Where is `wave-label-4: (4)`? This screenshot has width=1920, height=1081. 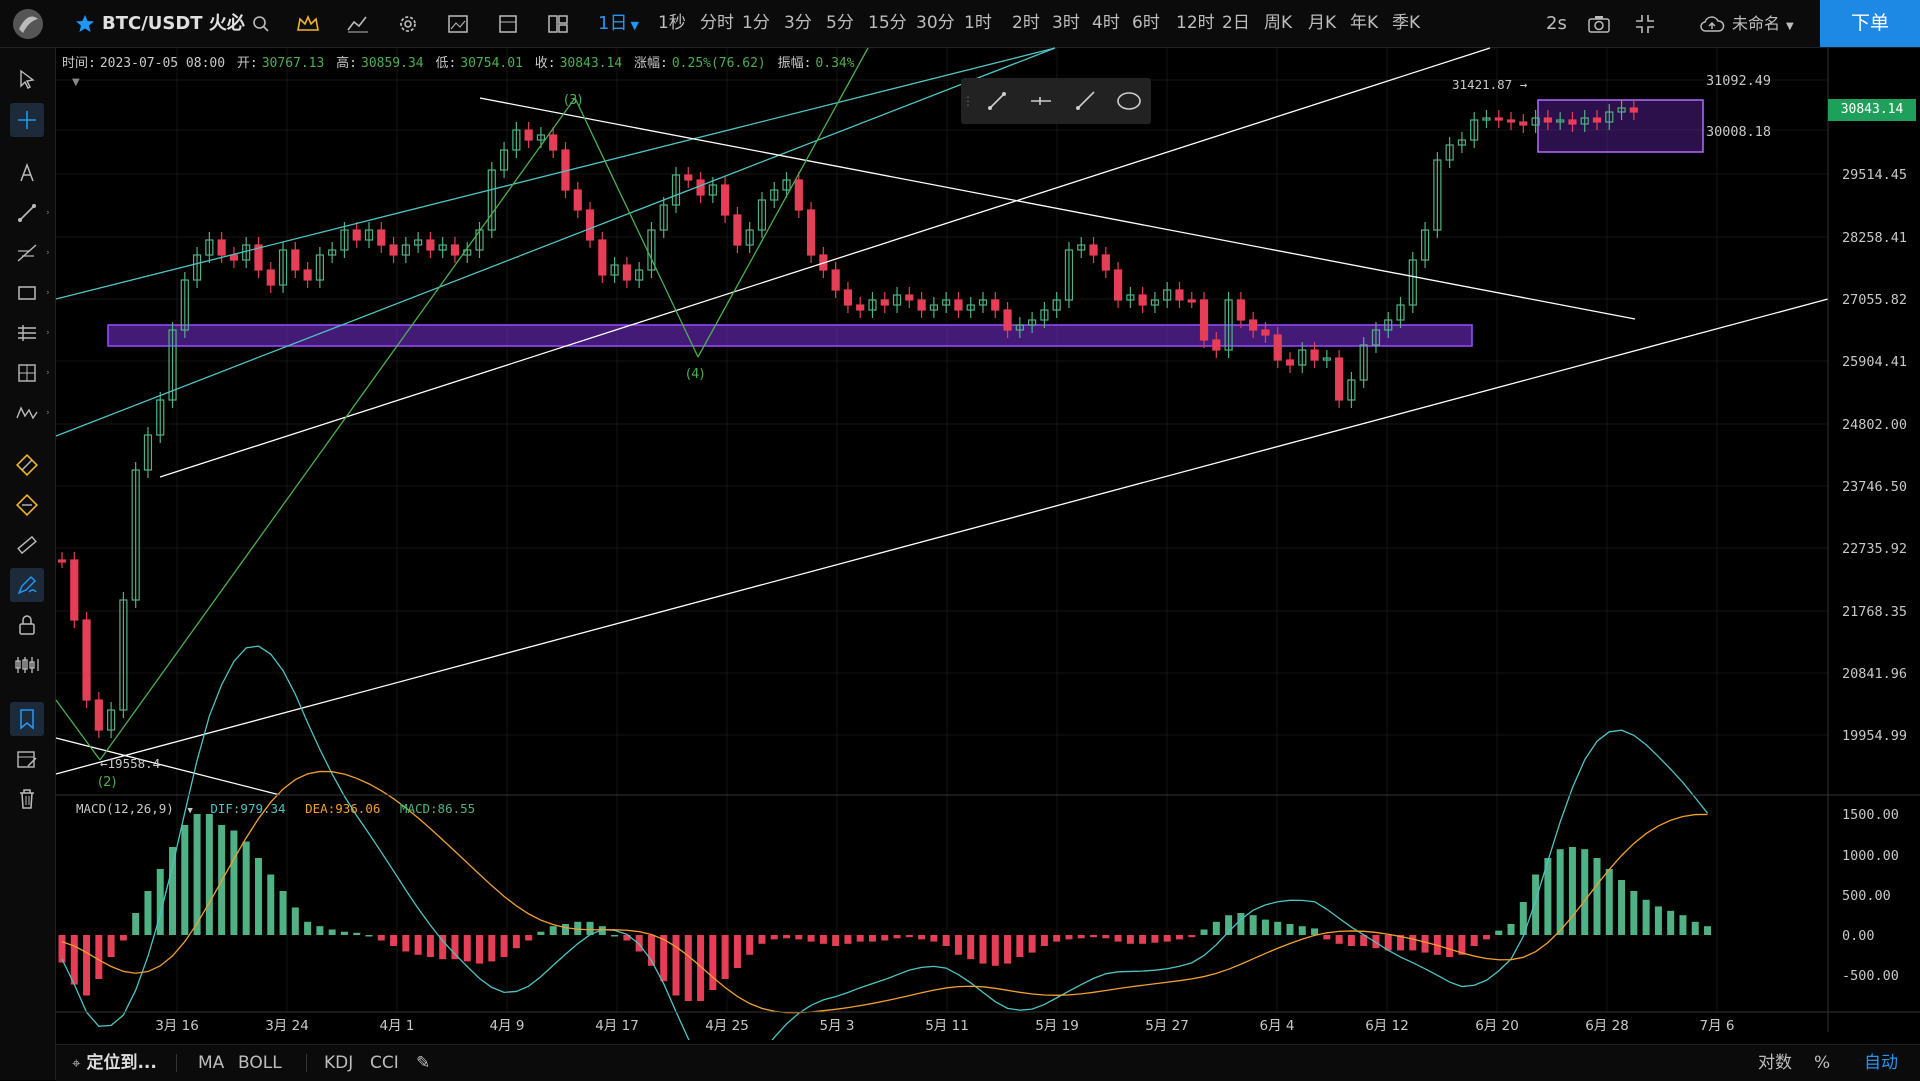
wave-label-4: (4) is located at coordinates (695, 374).